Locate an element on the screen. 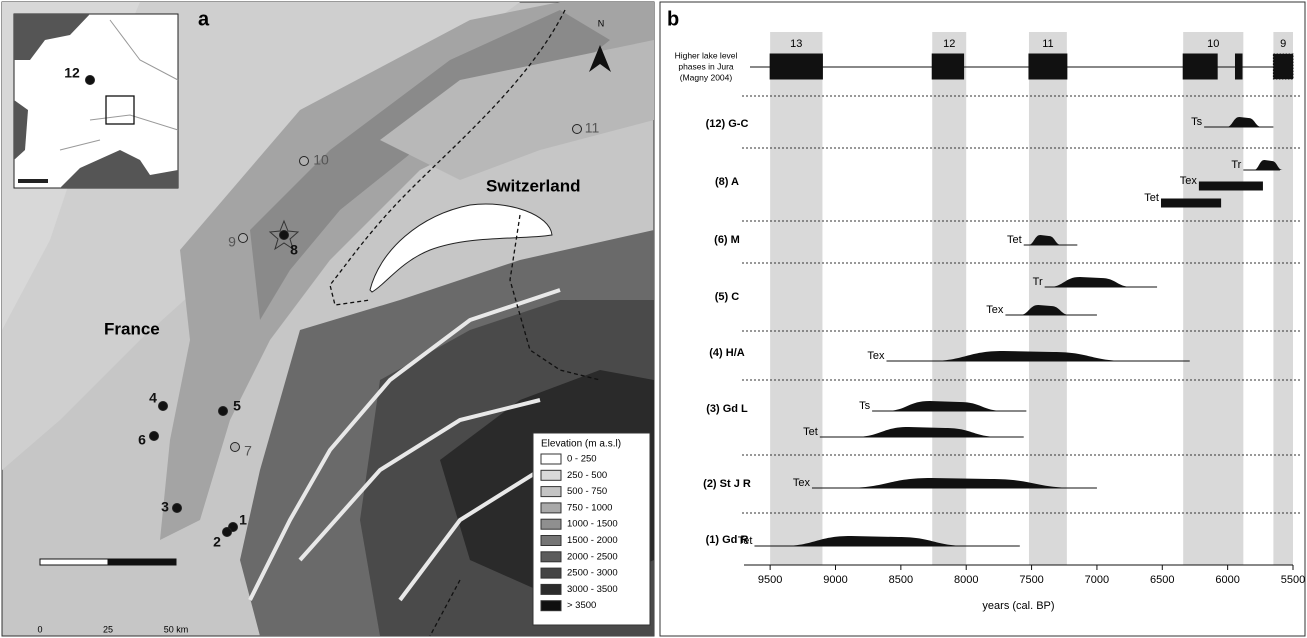 This screenshot has height=638, width=1307. site-label: 3 is located at coordinates (165, 507).